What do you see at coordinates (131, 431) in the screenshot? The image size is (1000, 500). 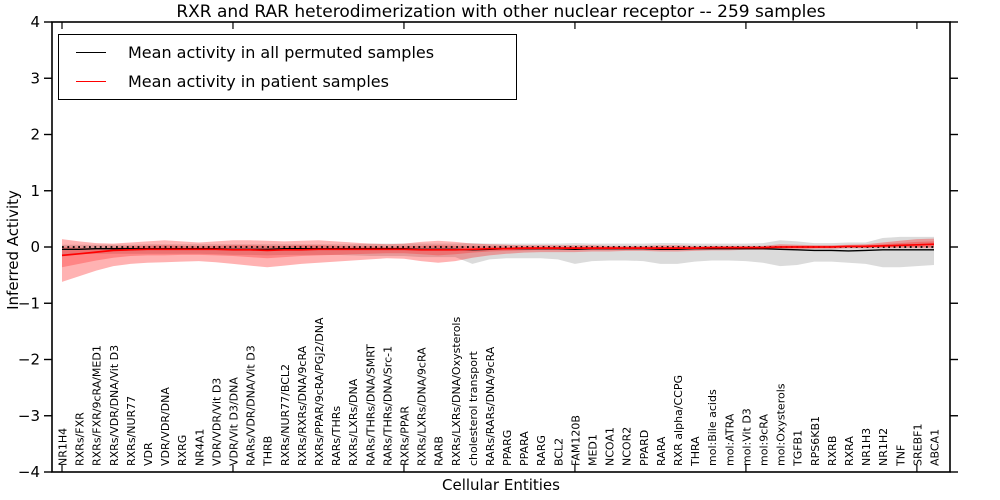 I see `x-category-label: RXRs/NUR77` at bounding box center [131, 431].